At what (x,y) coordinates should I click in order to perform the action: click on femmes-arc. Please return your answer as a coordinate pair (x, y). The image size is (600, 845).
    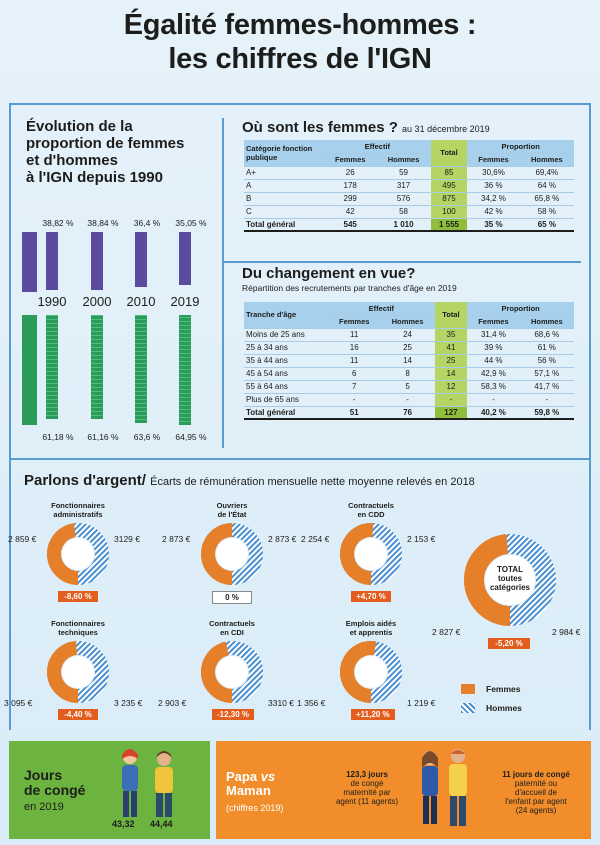
    Looking at the image, I should click on (371, 672).